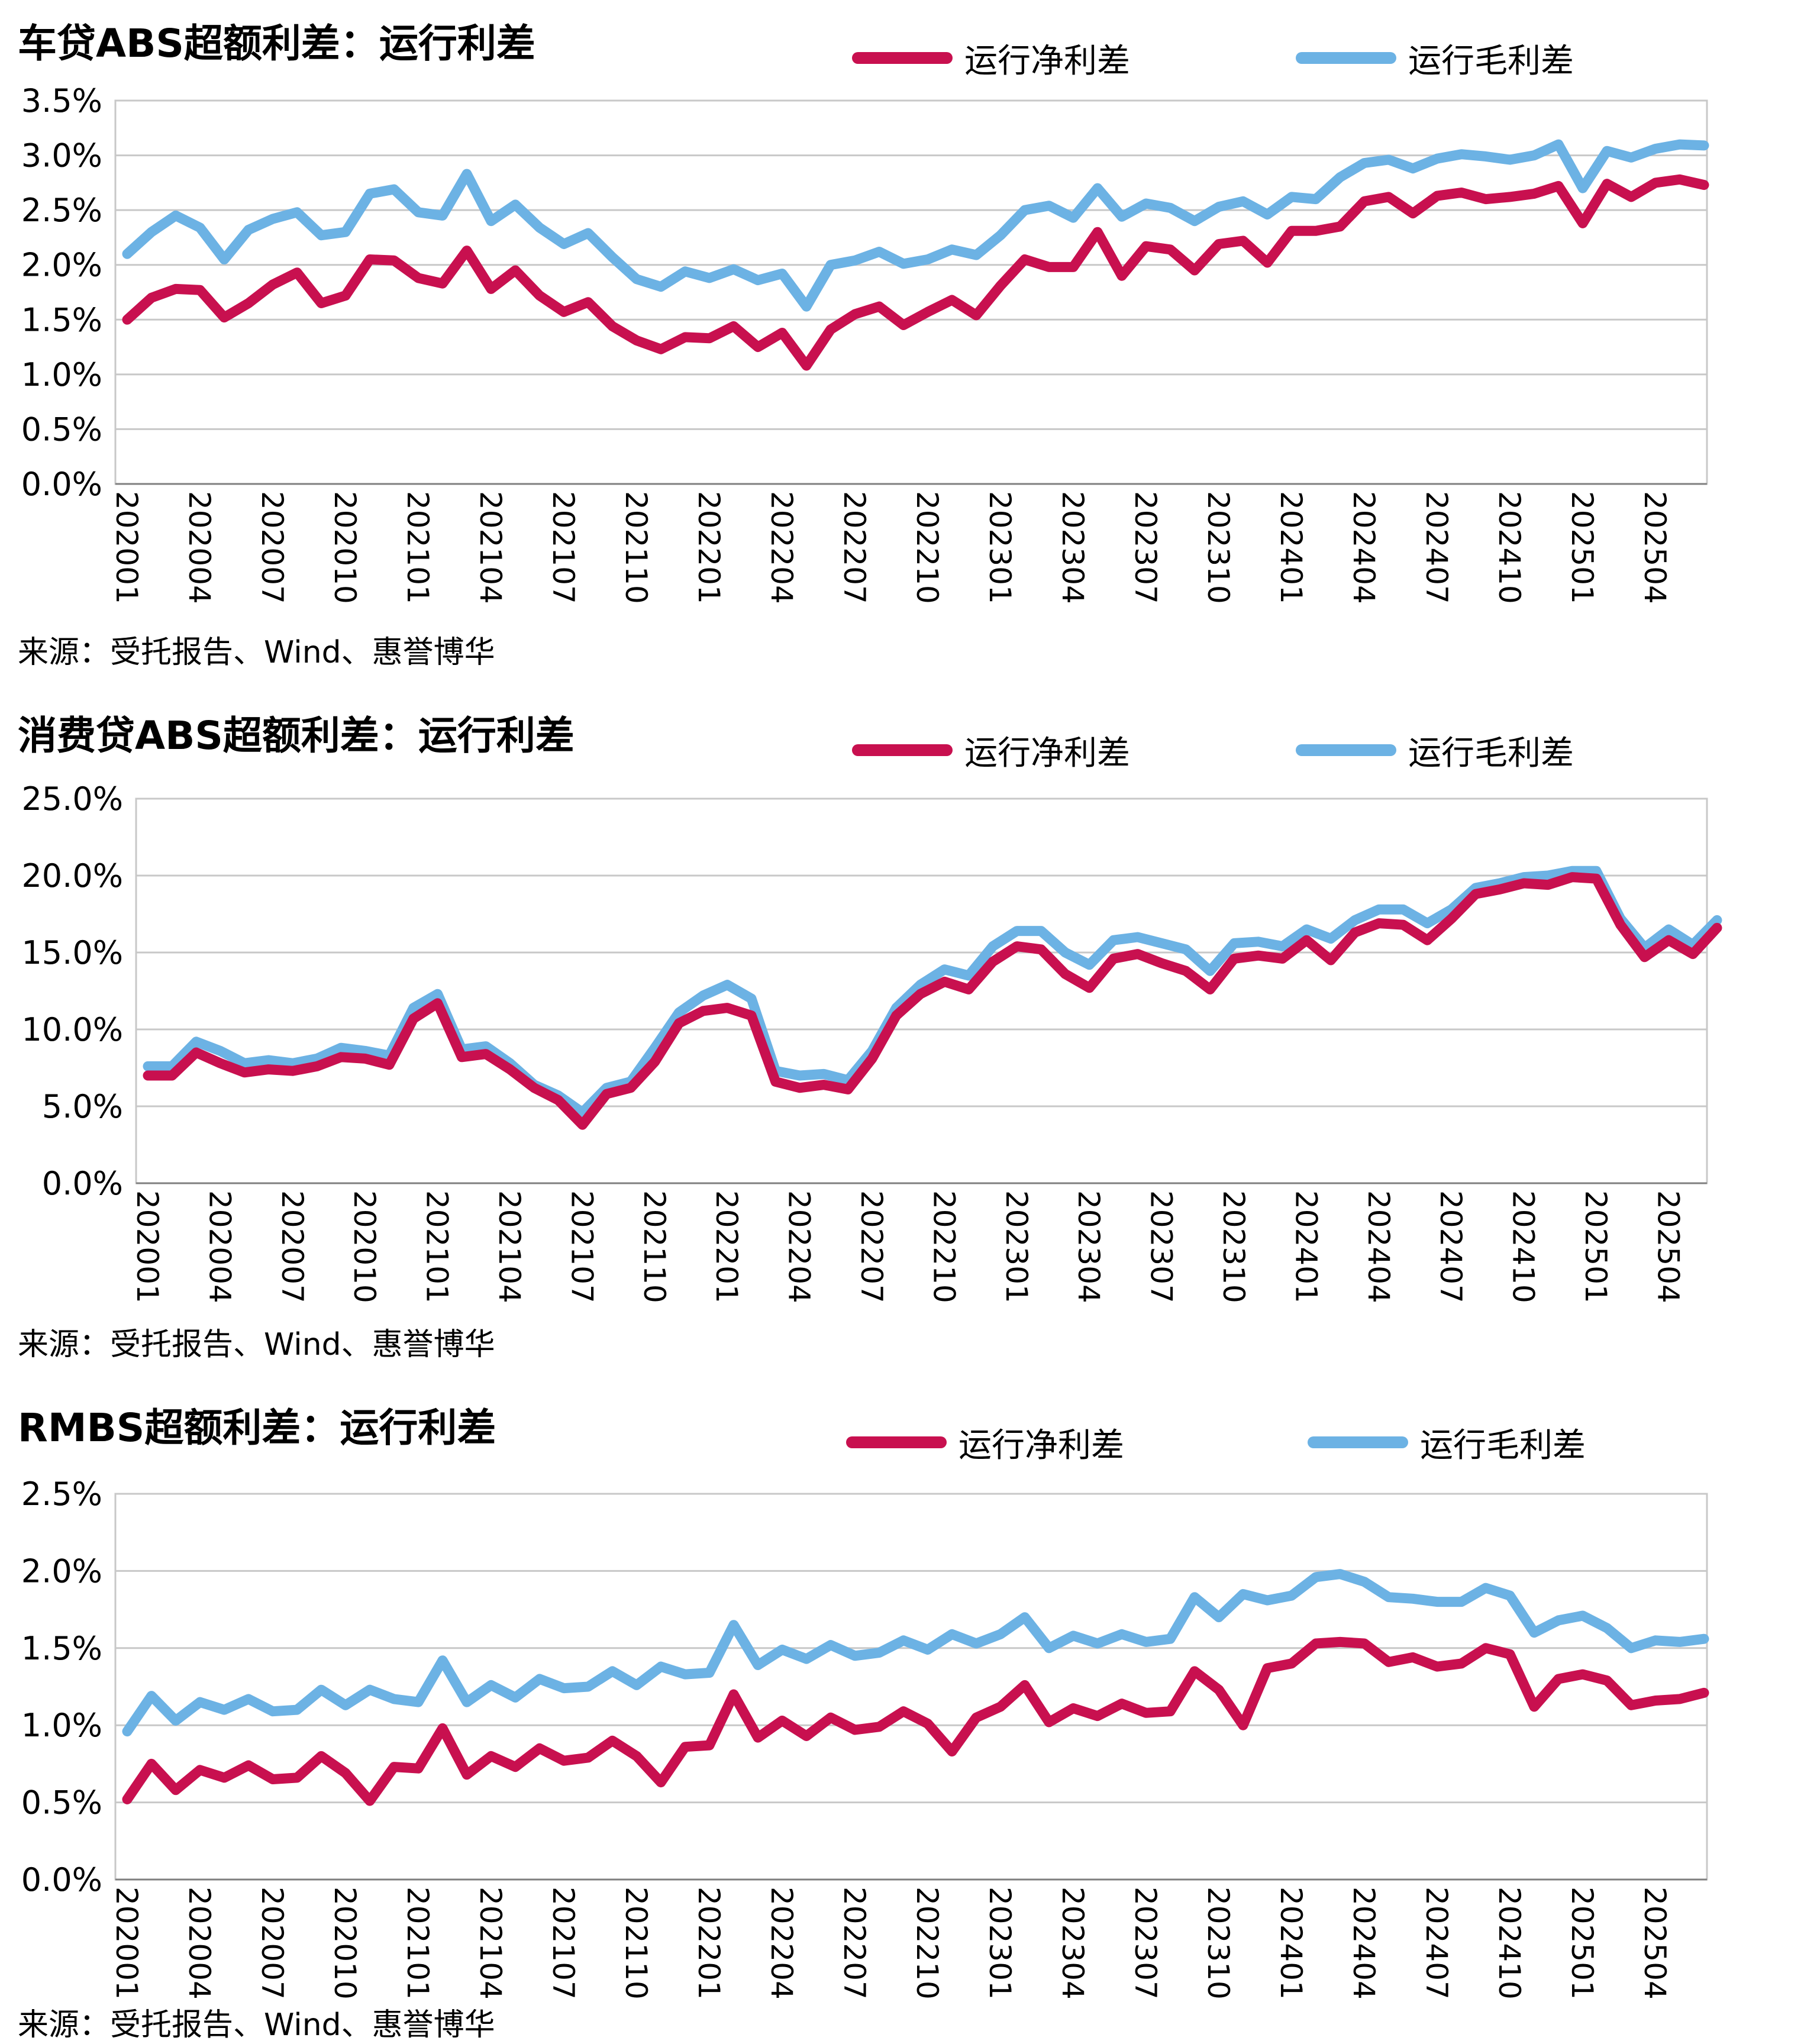  Describe the element at coordinates (61, 319) in the screenshot. I see `y-tick-label: 1.5%` at that location.